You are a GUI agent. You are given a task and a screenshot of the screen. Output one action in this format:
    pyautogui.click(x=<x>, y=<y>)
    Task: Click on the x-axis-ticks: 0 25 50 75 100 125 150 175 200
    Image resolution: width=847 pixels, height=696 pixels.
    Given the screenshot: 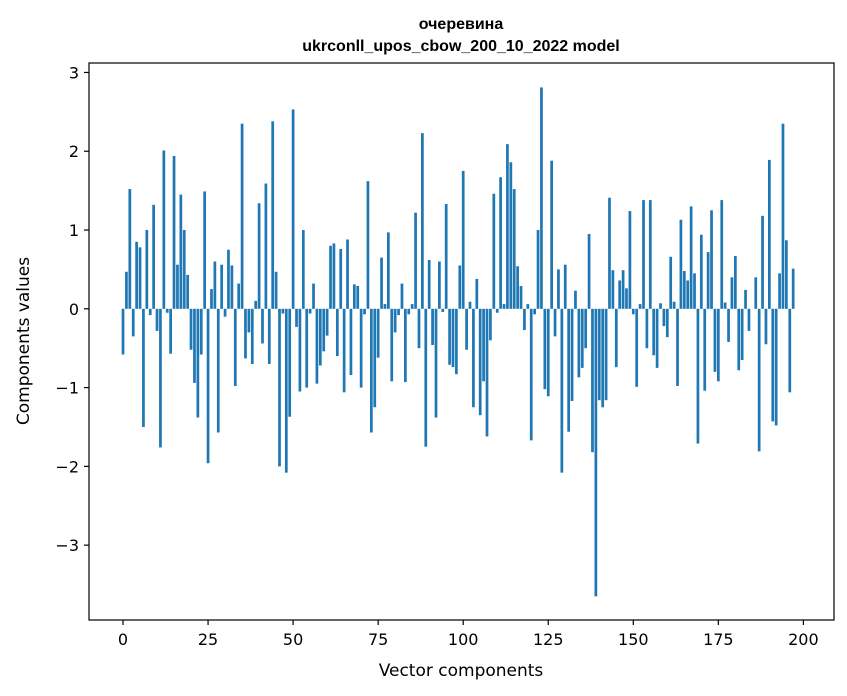 What is the action you would take?
    pyautogui.click(x=468, y=634)
    